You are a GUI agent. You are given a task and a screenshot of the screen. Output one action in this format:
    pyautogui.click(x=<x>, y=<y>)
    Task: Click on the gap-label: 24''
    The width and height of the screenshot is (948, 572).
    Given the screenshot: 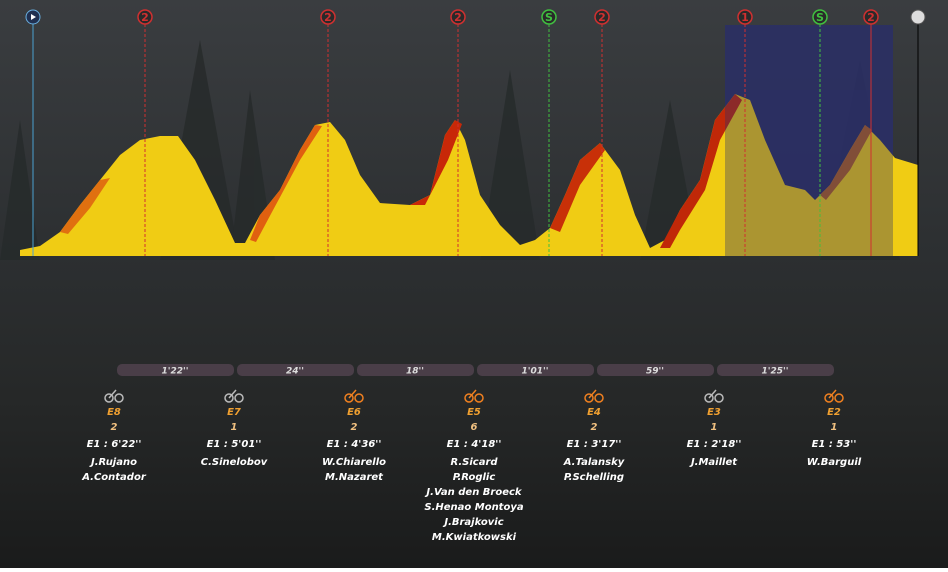 What is the action you would take?
    pyautogui.click(x=295, y=372)
    